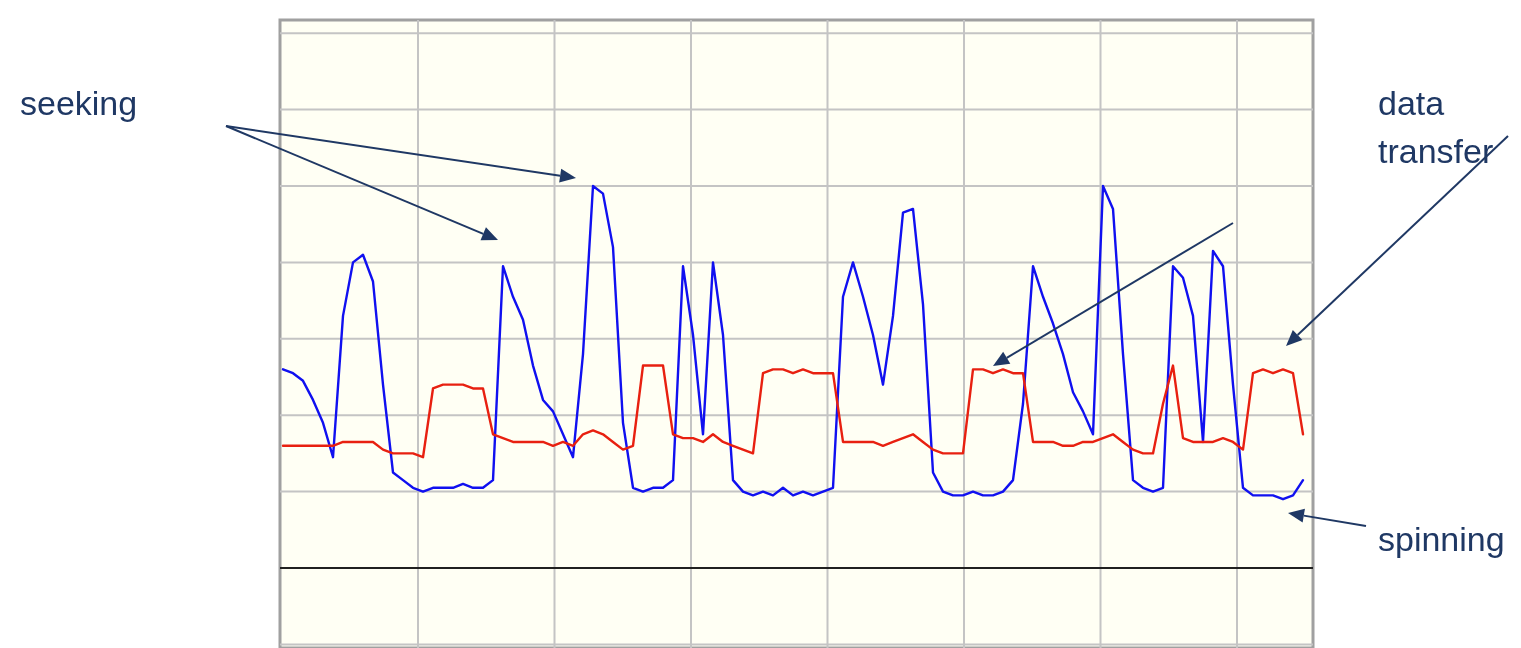  What do you see at coordinates (1436, 127) in the screenshot?
I see `text: data transfer` at bounding box center [1436, 127].